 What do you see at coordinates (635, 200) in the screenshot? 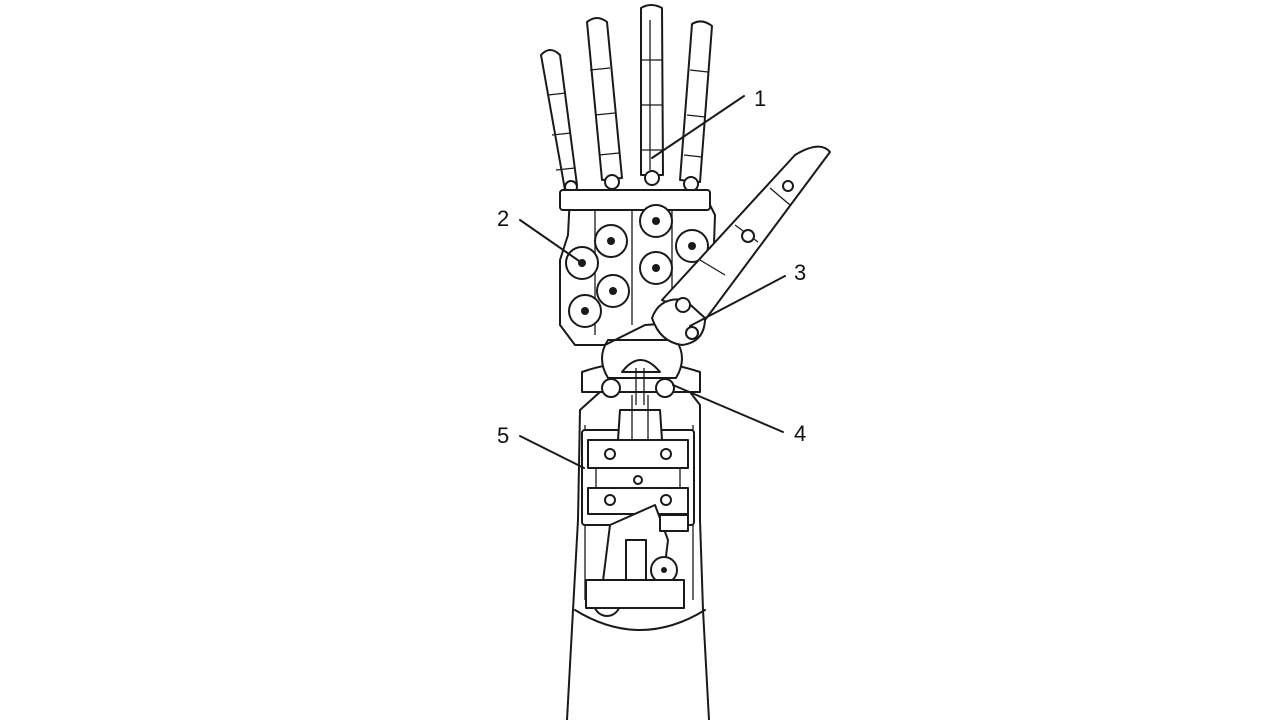
I see `knuckle-bar` at bounding box center [635, 200].